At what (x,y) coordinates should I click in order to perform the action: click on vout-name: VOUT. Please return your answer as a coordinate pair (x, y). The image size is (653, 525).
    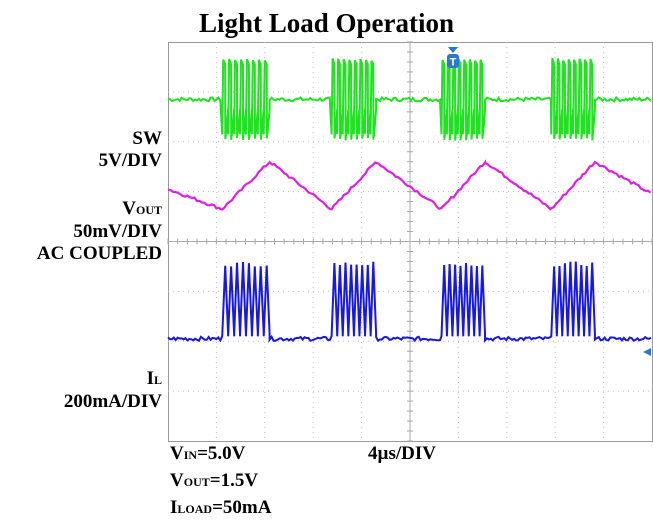
    Looking at the image, I should click on (142, 208).